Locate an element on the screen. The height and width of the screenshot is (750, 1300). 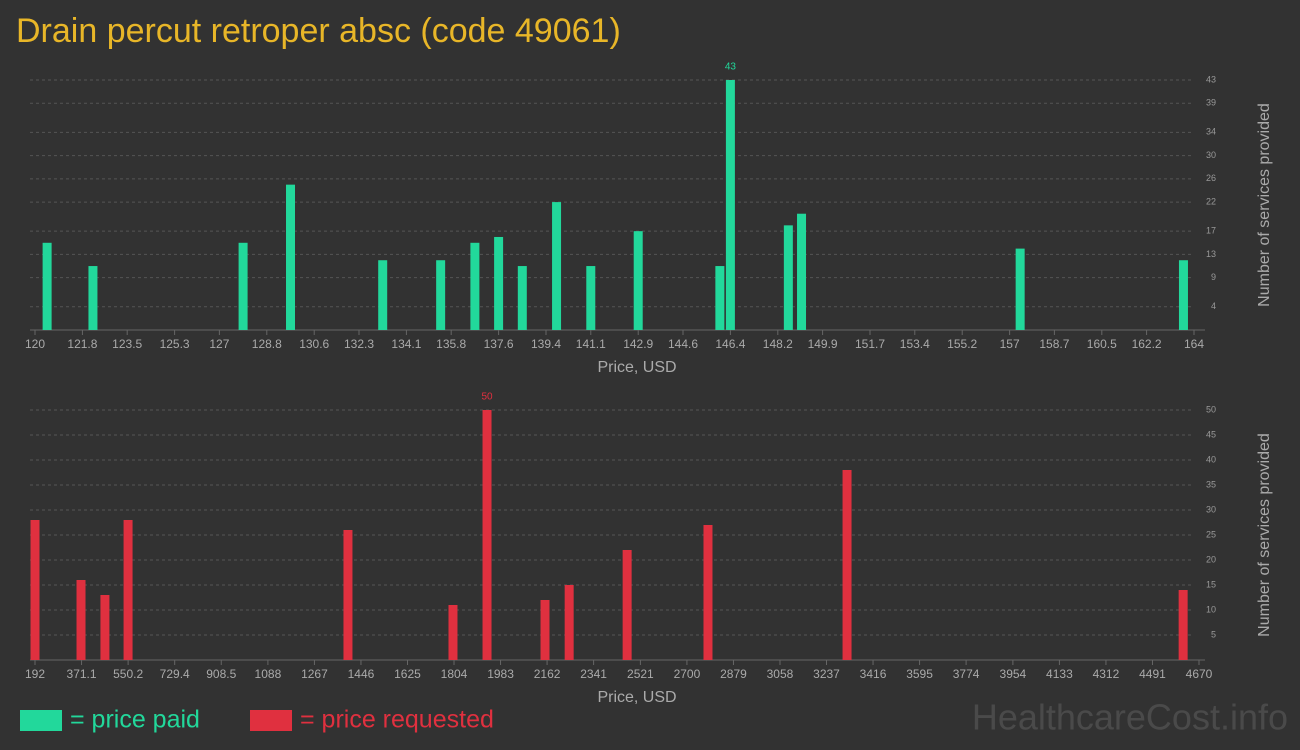
x-tick-label: 139.4 is located at coordinates (546, 344).